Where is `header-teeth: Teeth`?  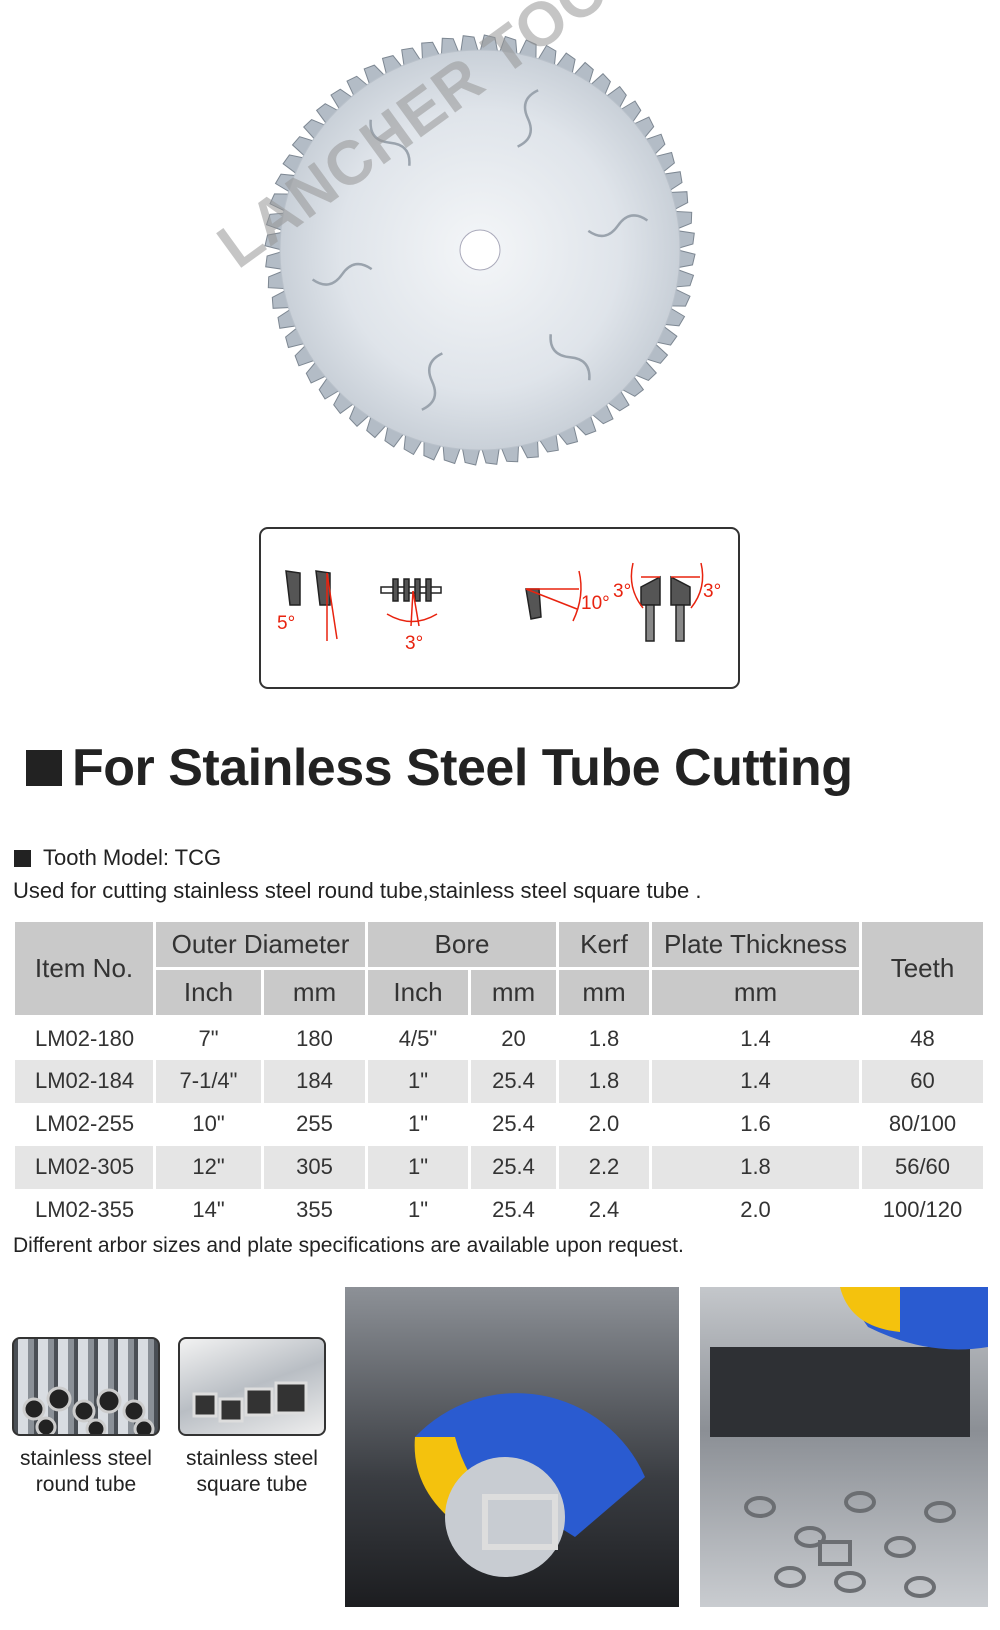 header-teeth: Teeth is located at coordinates (922, 968).